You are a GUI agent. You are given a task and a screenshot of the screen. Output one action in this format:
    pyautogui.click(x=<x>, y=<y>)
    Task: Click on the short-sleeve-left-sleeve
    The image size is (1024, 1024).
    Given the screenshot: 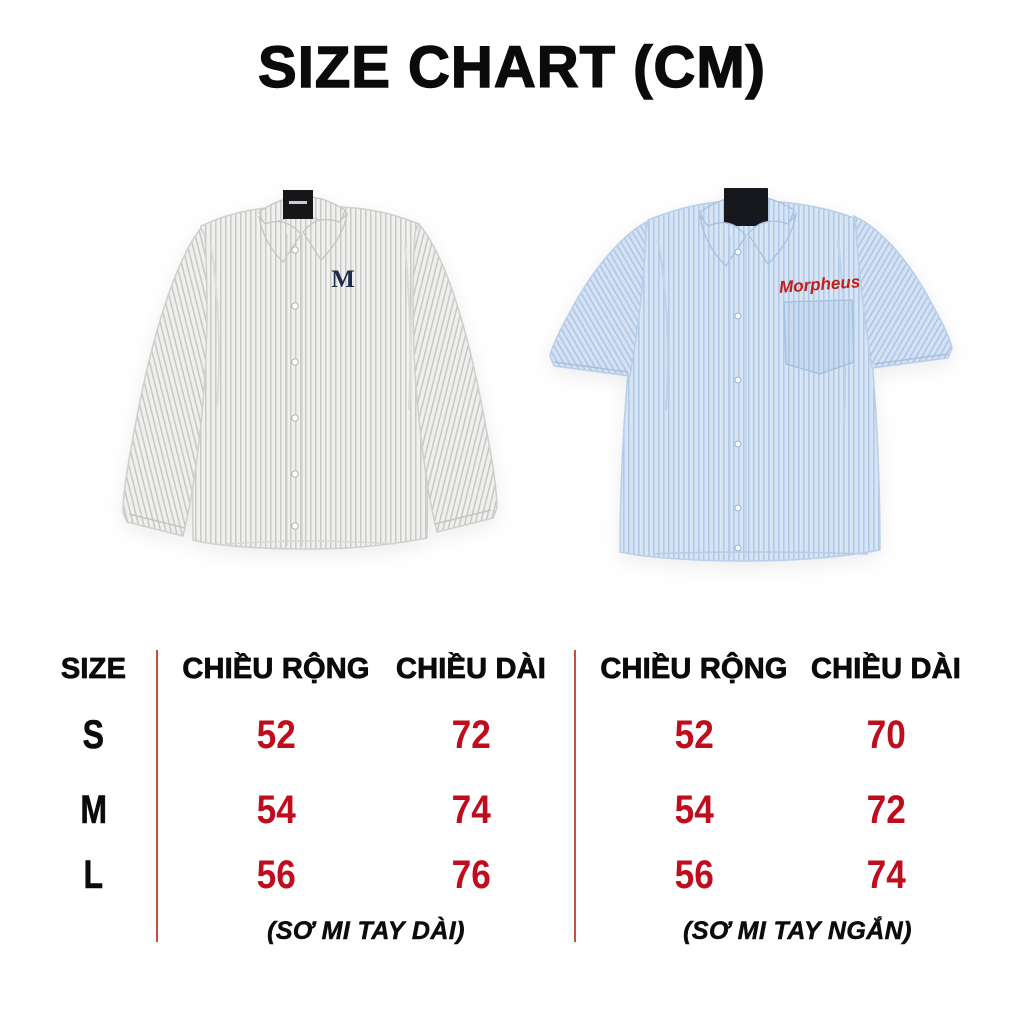 What is the action you would take?
    pyautogui.click(x=598, y=298)
    